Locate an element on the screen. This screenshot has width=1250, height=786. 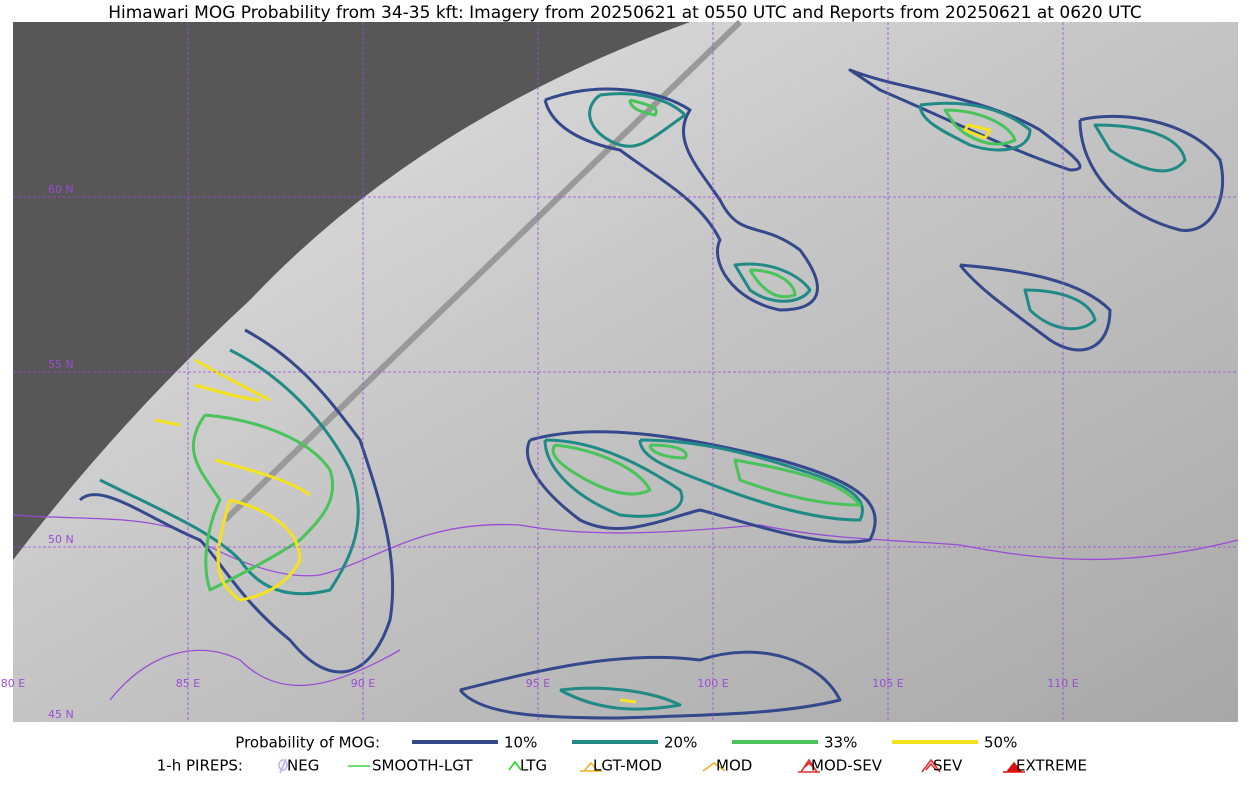
lon-label: 85 E is located at coordinates (188, 683).